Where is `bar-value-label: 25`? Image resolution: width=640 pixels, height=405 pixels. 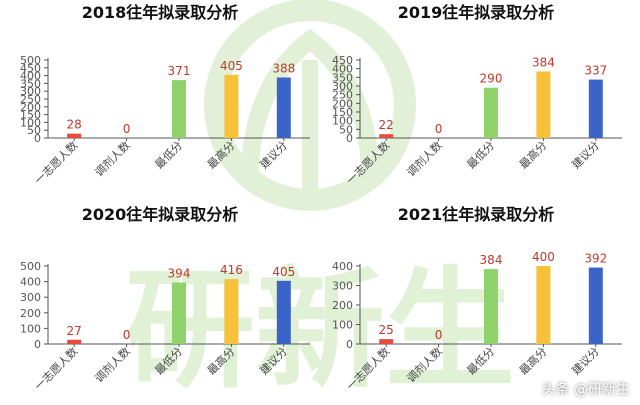
bar-value-label: 25 is located at coordinates (386, 330).